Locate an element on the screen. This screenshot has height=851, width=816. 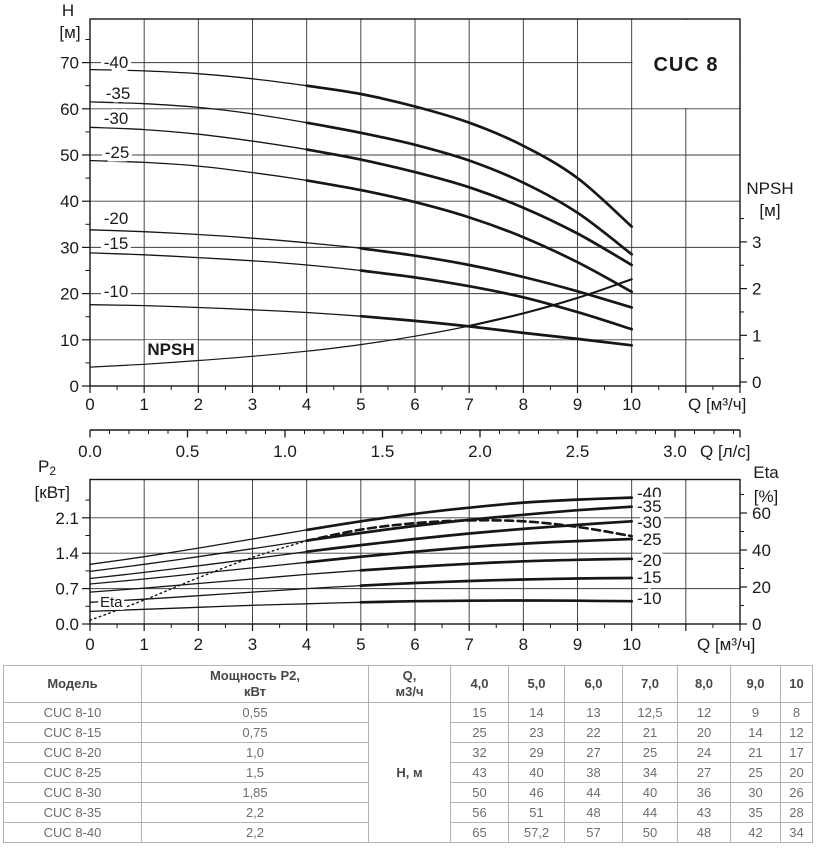
x2-tick-label: 2.0 is located at coordinates (480, 451).